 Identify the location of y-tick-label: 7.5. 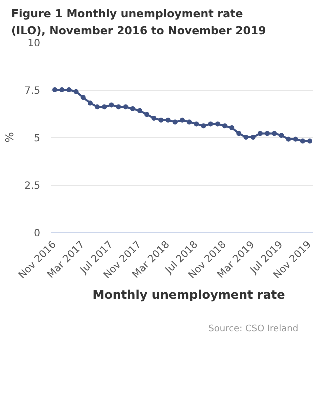
(32, 91).